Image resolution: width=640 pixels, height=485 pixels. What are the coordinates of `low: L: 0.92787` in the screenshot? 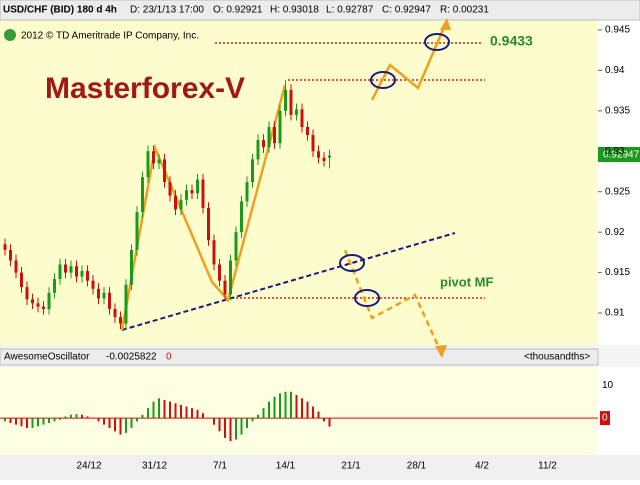 It's located at (350, 10).